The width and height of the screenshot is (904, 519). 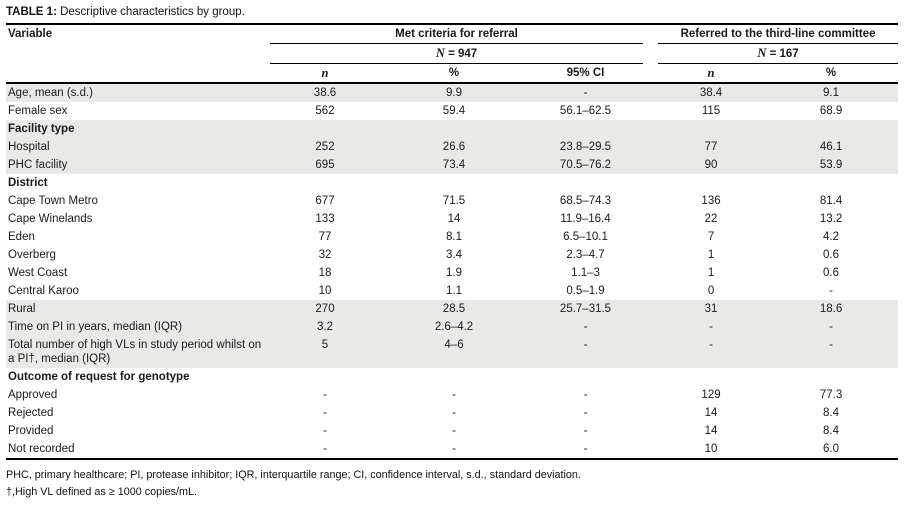 I want to click on cell-value: 1.1, so click(x=454, y=291).